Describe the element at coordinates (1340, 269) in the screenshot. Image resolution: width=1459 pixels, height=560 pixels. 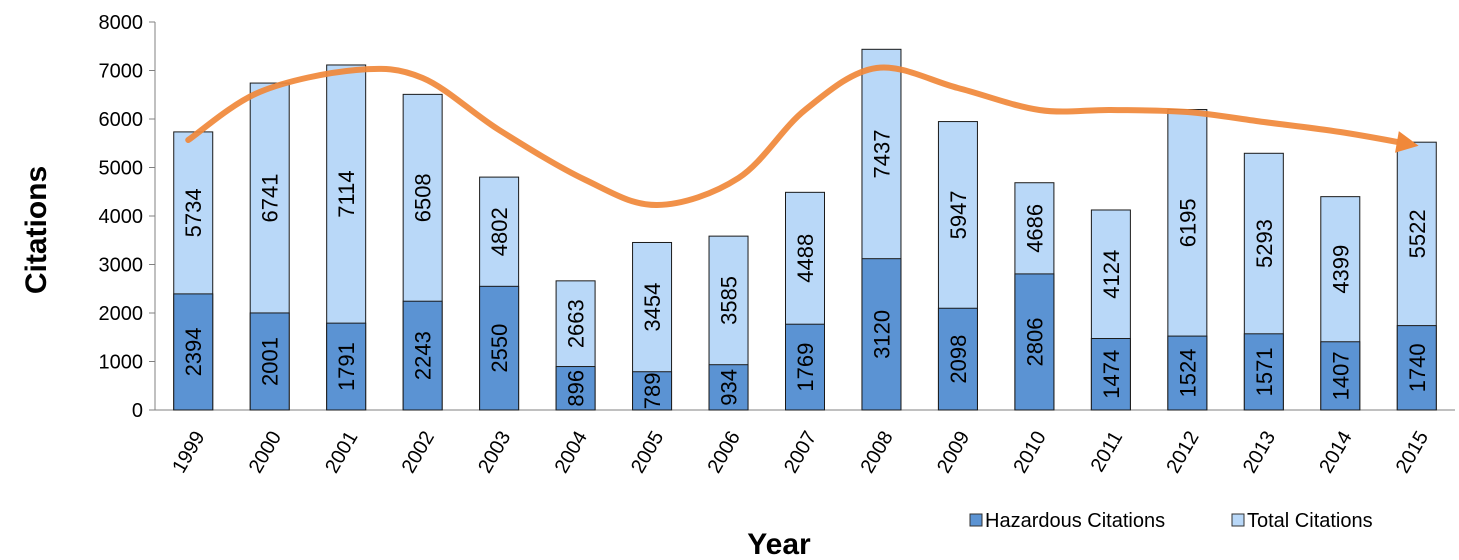
I see `data-label-total: 4399` at that location.